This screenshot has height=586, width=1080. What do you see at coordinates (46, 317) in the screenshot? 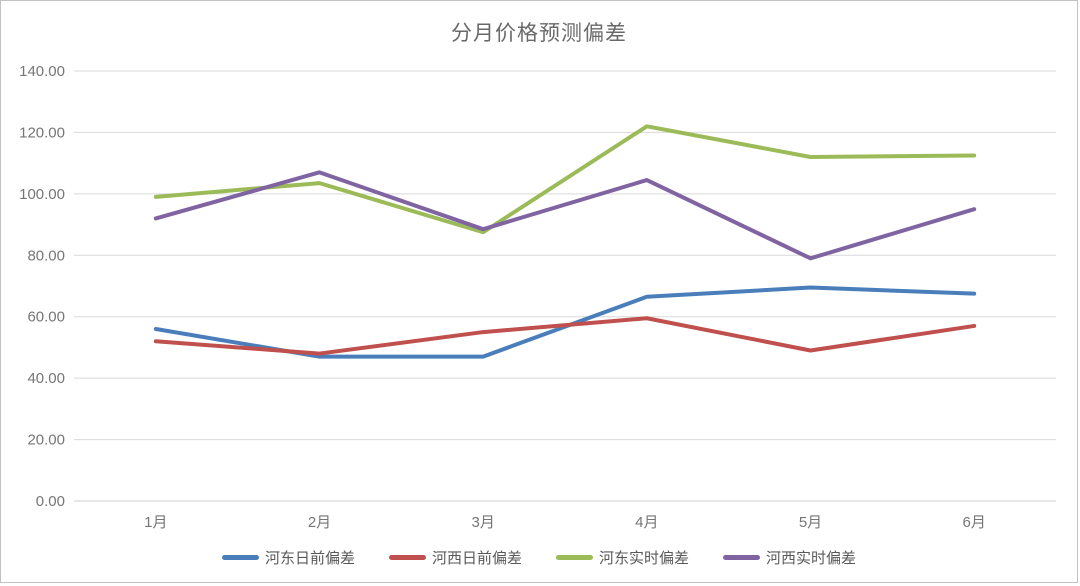
I see `y-tick-label: 60.00` at bounding box center [46, 317].